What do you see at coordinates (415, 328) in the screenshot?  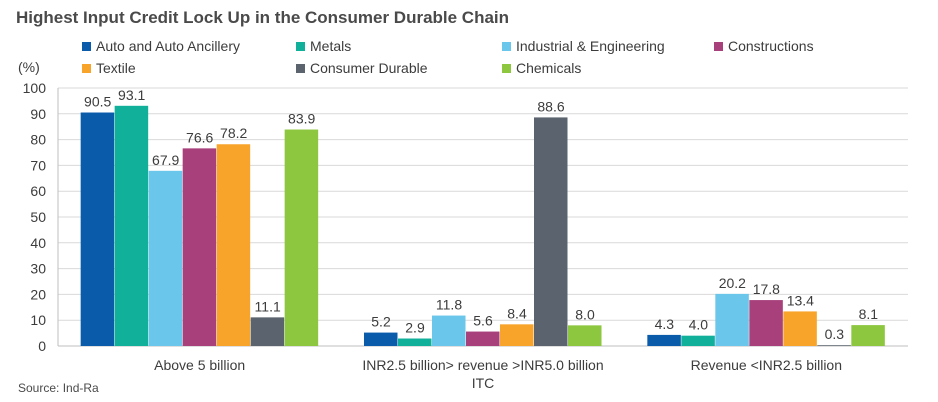 I see `data-label: 2.9` at bounding box center [415, 328].